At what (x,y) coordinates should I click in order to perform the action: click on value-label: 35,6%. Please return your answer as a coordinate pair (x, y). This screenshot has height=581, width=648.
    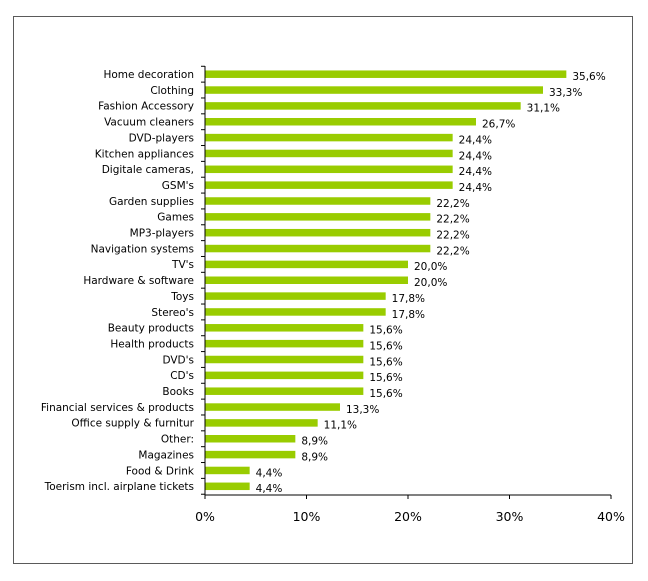
    Looking at the image, I should click on (588, 77).